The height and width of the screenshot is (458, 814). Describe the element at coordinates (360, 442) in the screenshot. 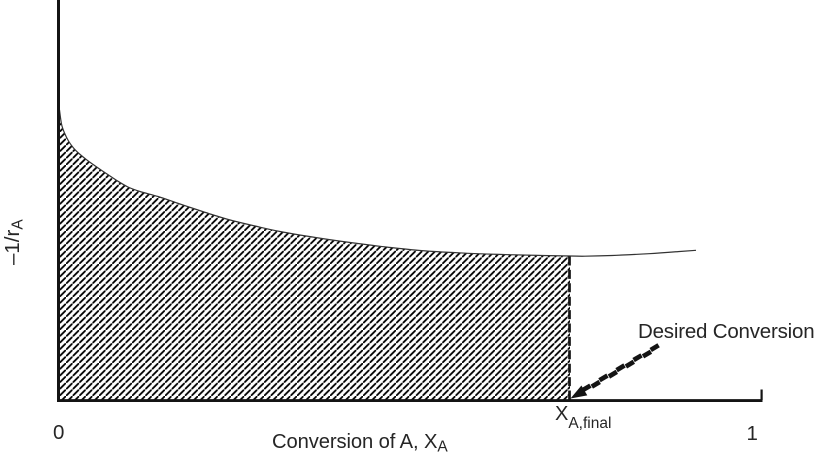

I see `svg-text: Conversion of A, XA` at that location.